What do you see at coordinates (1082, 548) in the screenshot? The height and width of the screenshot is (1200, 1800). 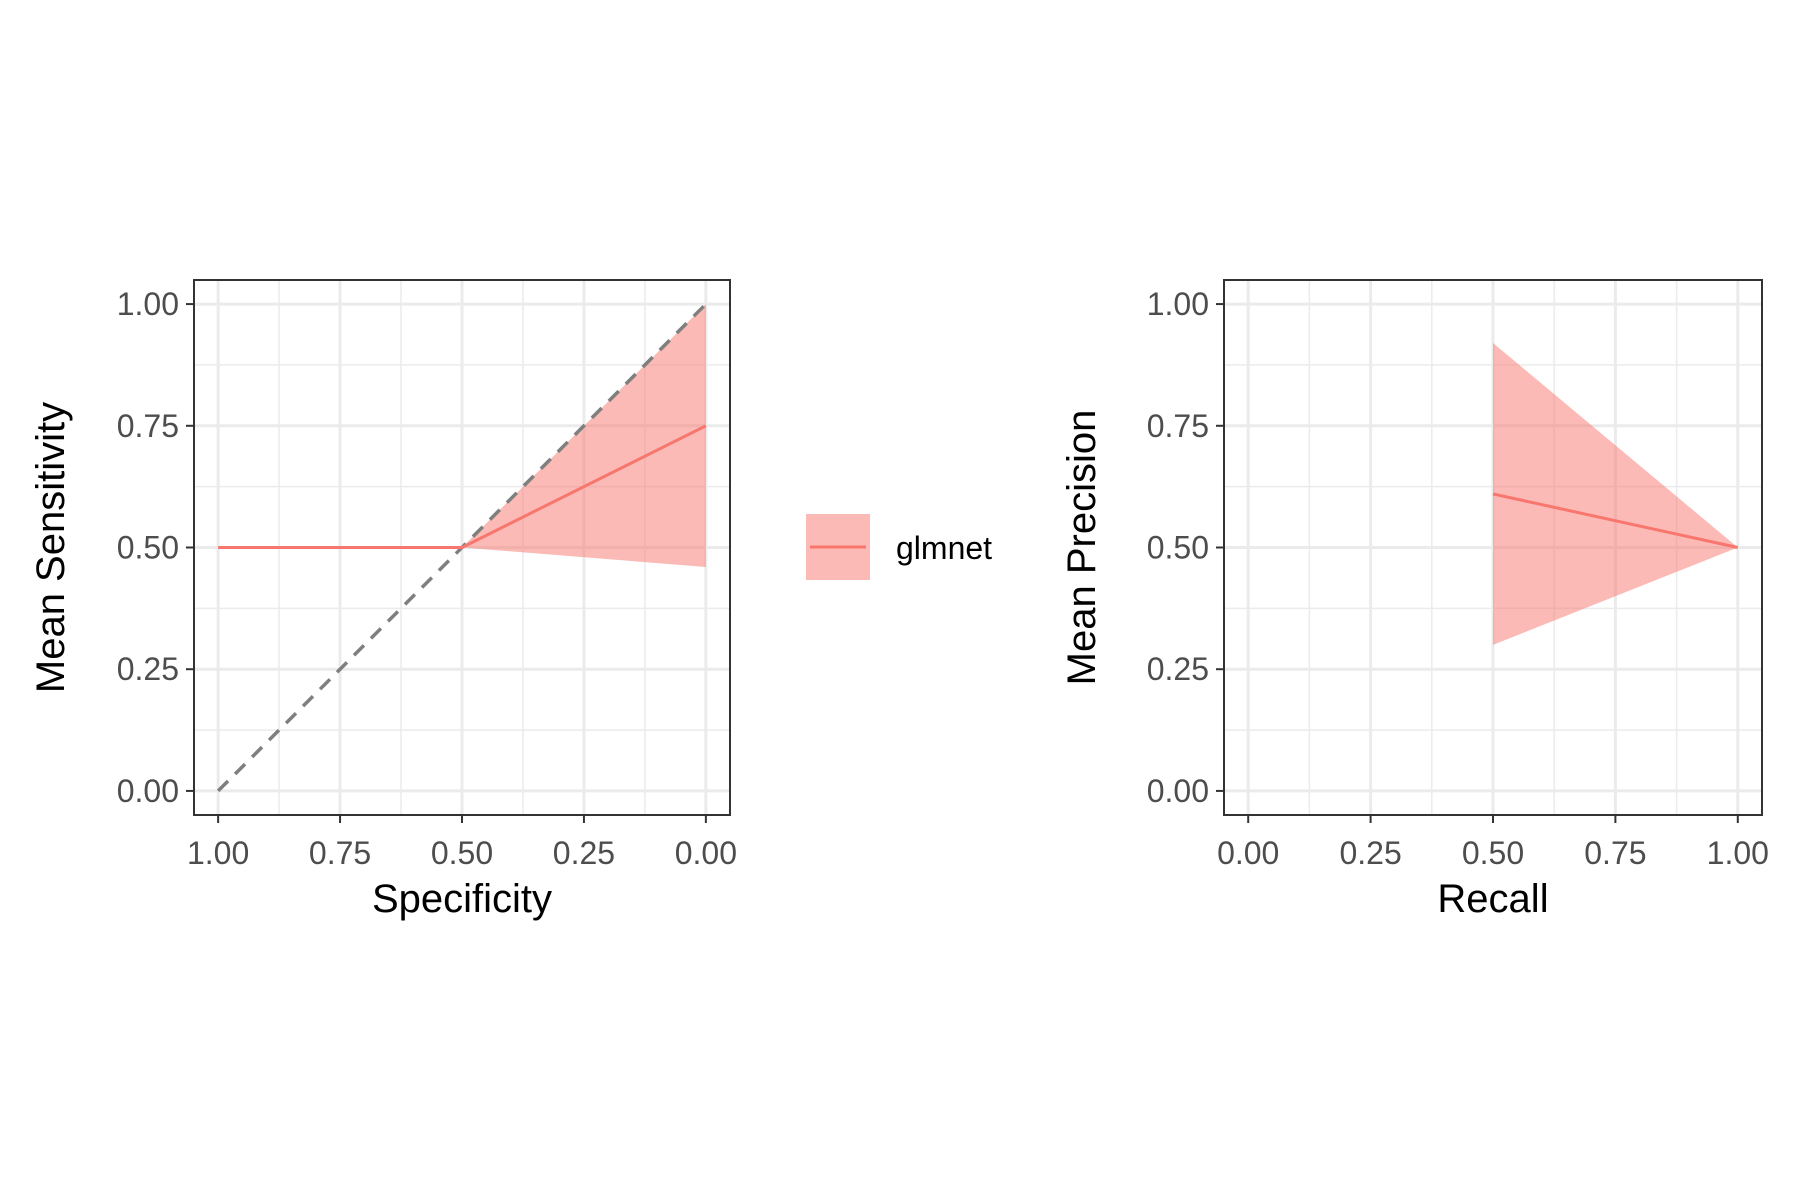 I see `pr-y-axis-title: Mean Precision` at bounding box center [1082, 548].